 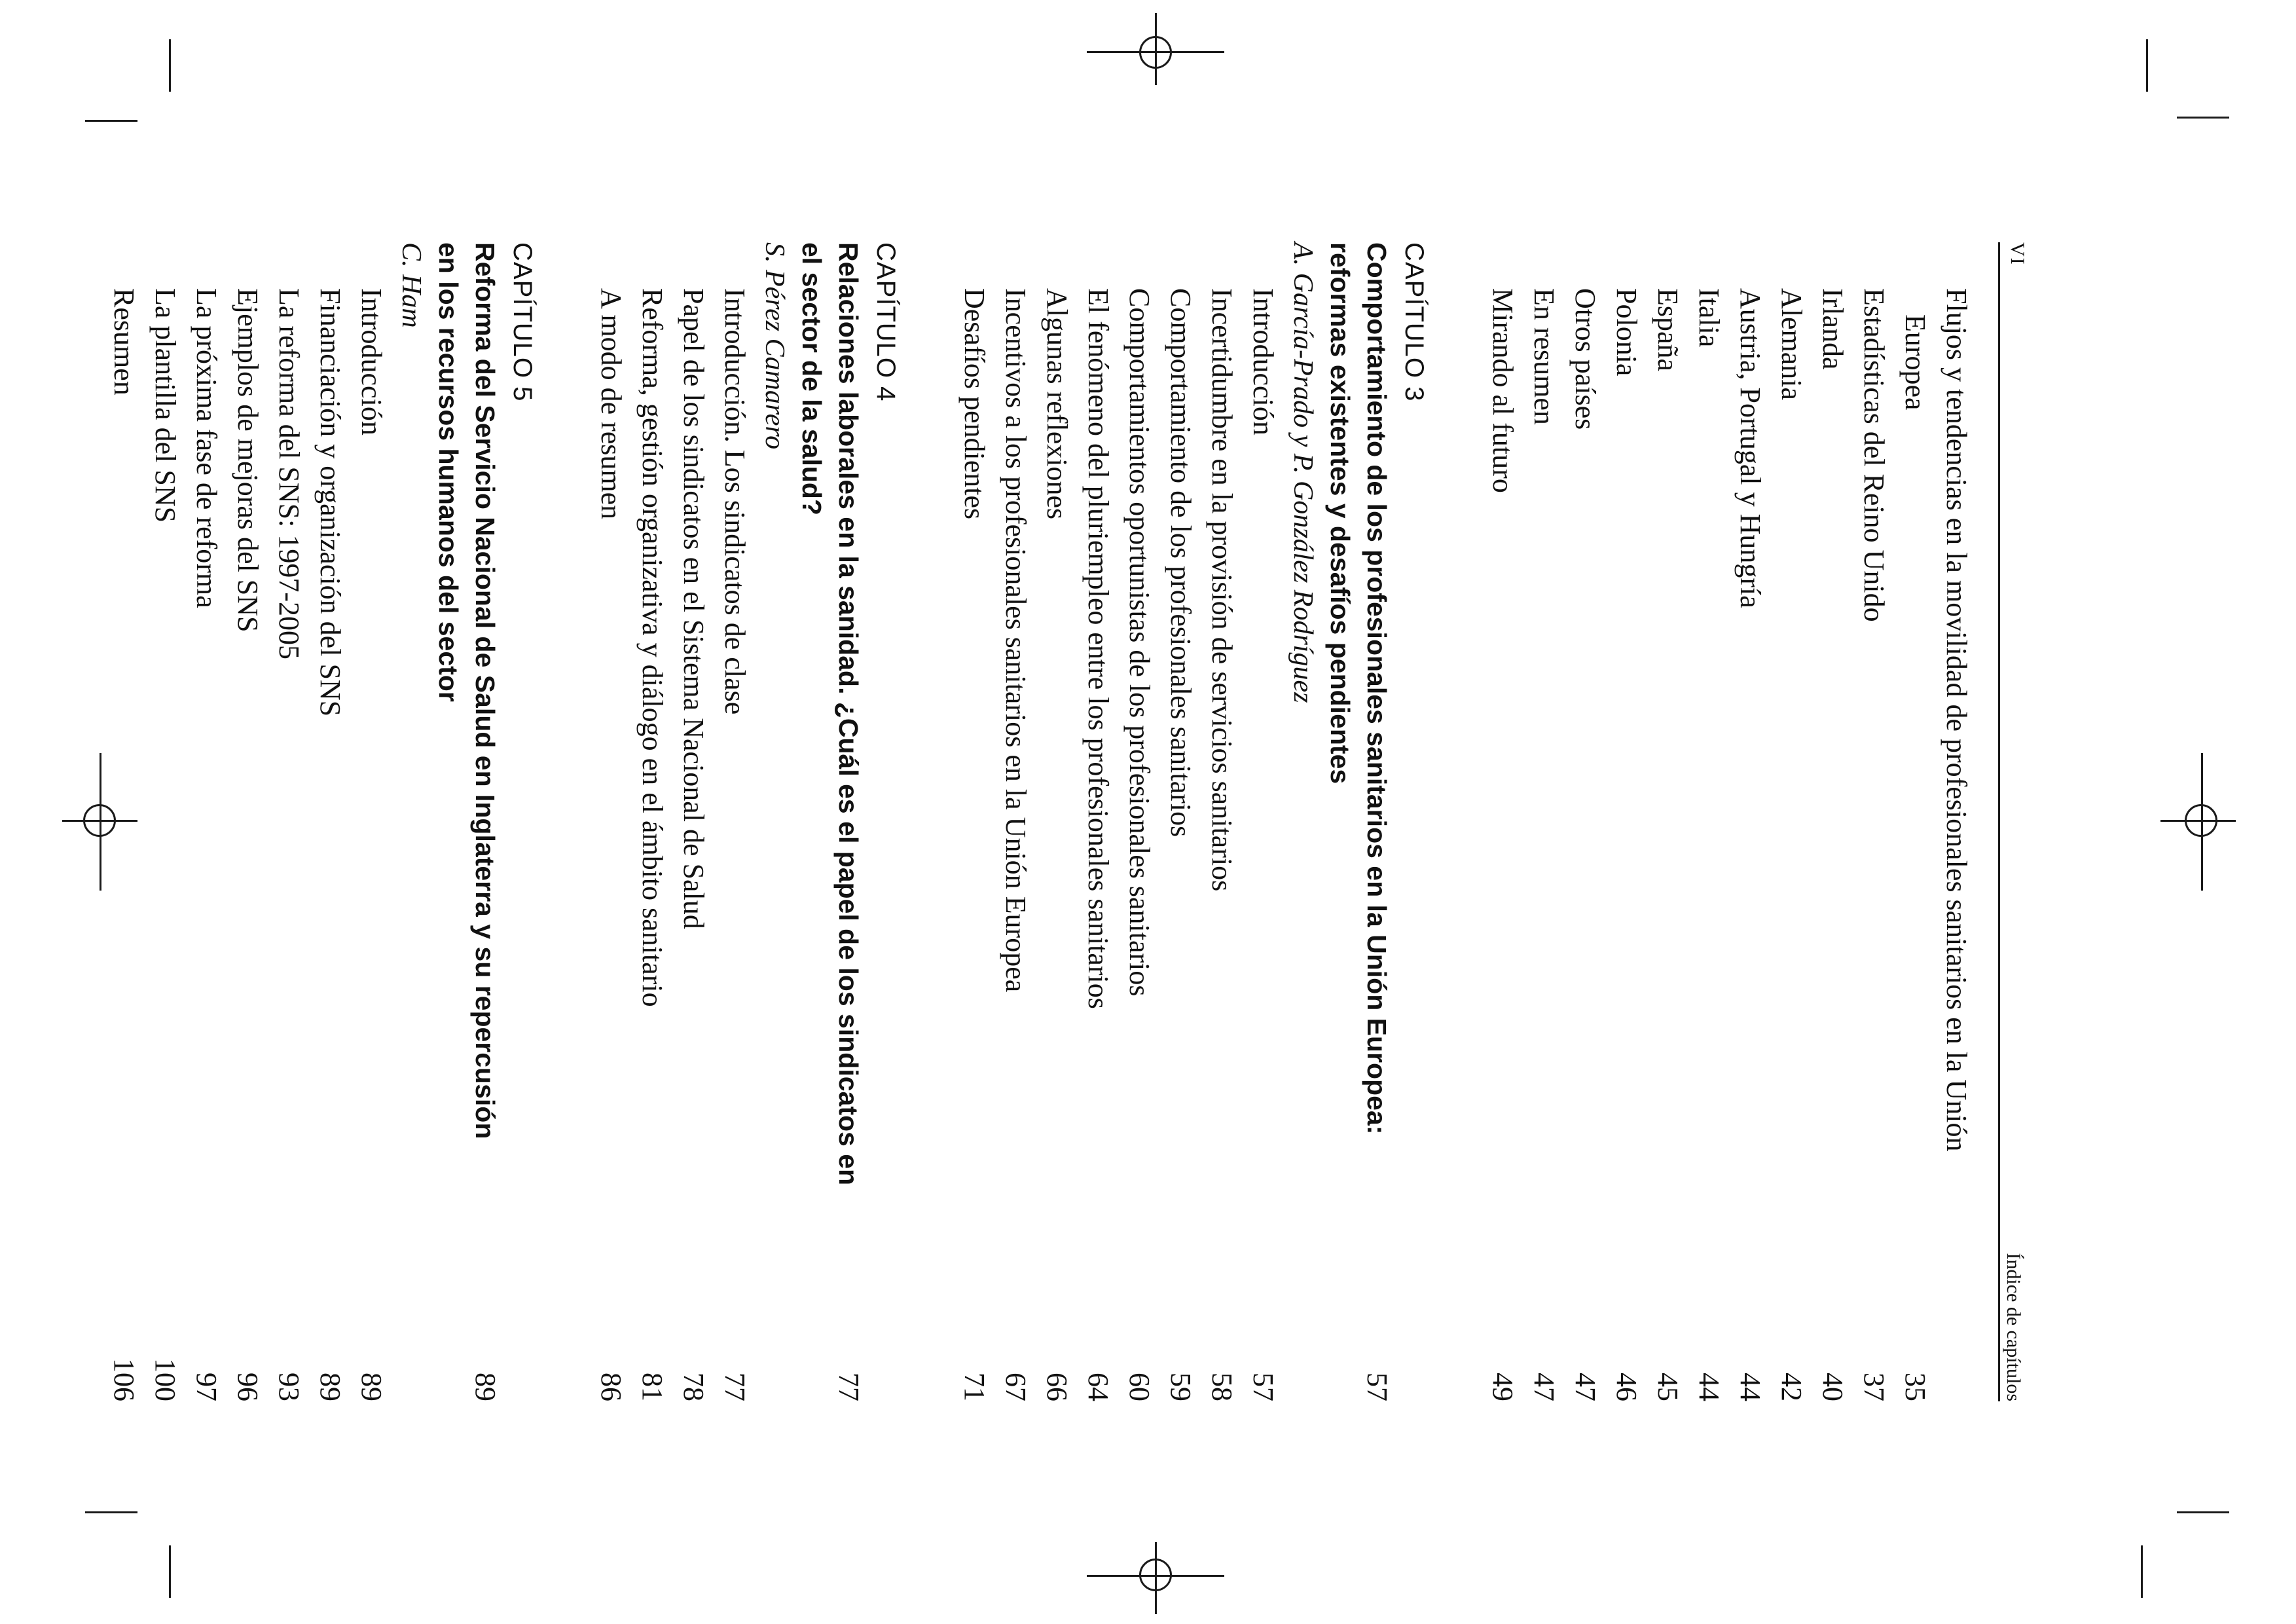 What do you see at coordinates (1750, 821) in the screenshot?
I see `toc-entry: Austria, Portugal y Hungría 44` at bounding box center [1750, 821].